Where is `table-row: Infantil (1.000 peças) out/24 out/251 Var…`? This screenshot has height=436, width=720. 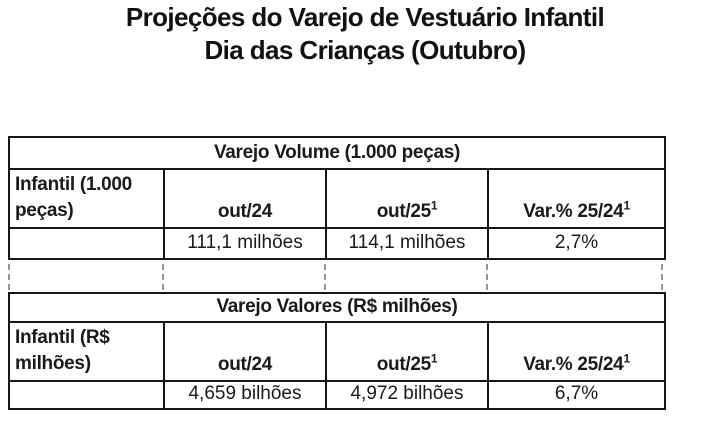 table-row: Infantil (1.000 peças) out/24 out/251 Var… is located at coordinates (337, 198).